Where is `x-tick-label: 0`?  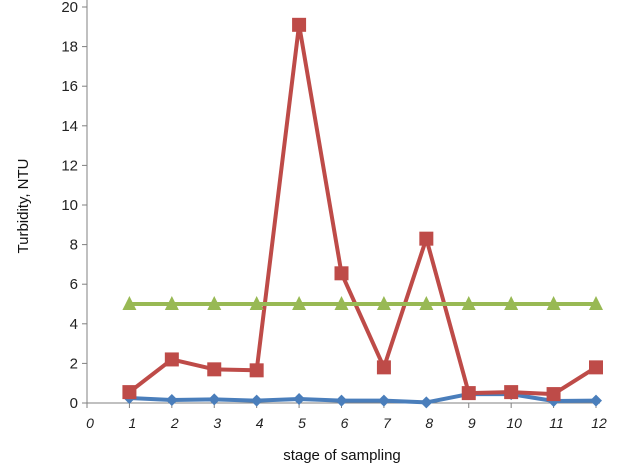 x-tick-label: 0 is located at coordinates (90, 423).